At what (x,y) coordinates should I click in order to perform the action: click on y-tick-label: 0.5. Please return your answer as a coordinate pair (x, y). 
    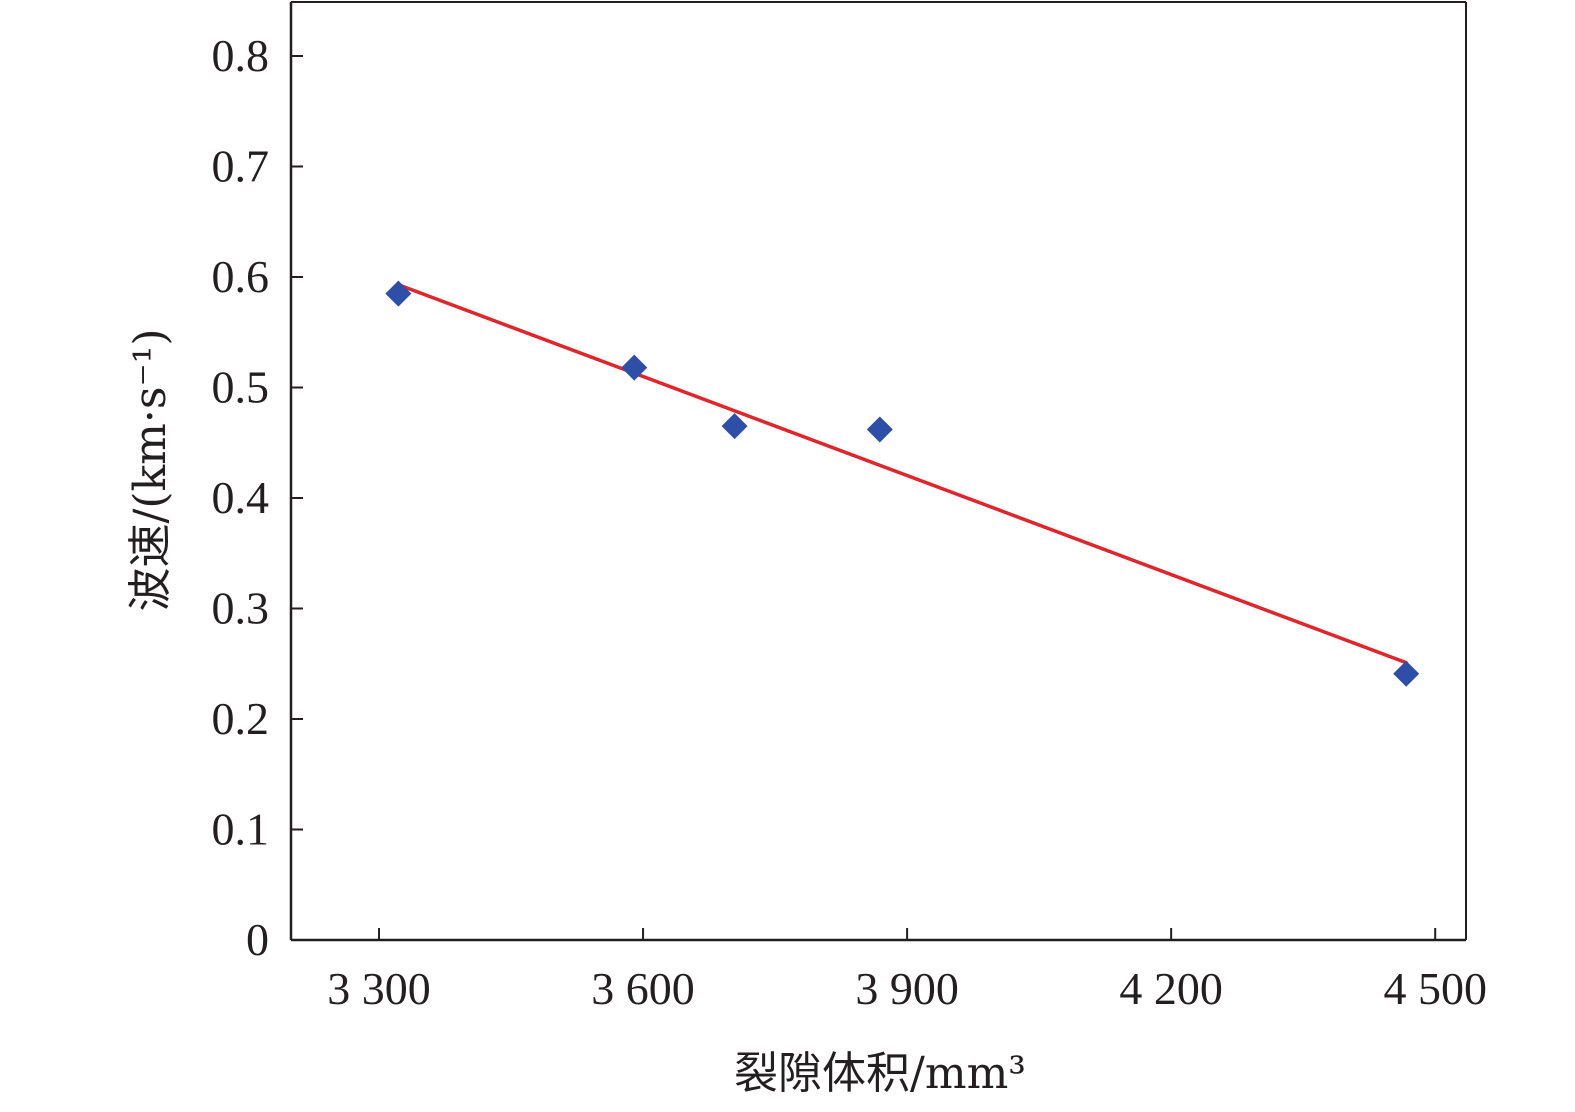
    Looking at the image, I should click on (241, 387).